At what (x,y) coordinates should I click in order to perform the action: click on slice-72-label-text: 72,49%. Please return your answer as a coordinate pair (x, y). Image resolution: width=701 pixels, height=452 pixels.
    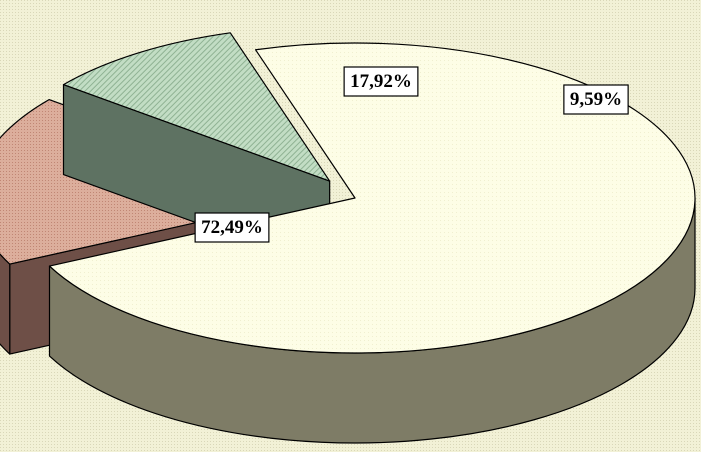
    Looking at the image, I should click on (232, 227).